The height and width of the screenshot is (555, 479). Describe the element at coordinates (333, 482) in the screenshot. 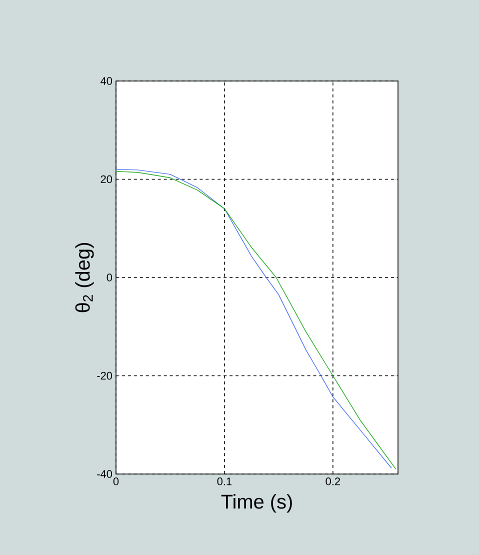

I see `x-tick-label: 0.2` at that location.